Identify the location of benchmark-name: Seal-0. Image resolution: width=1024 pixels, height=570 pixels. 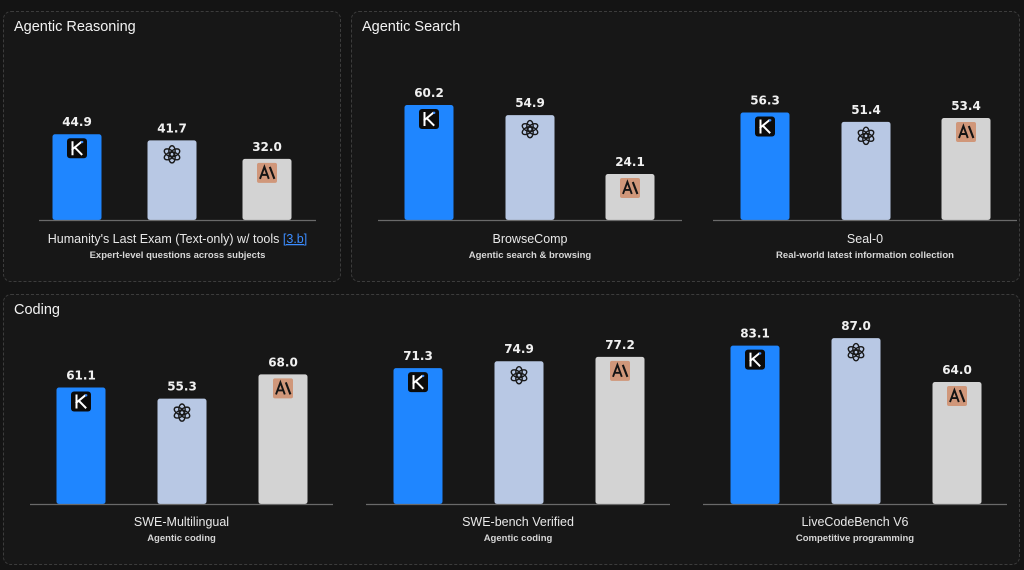
(865, 239).